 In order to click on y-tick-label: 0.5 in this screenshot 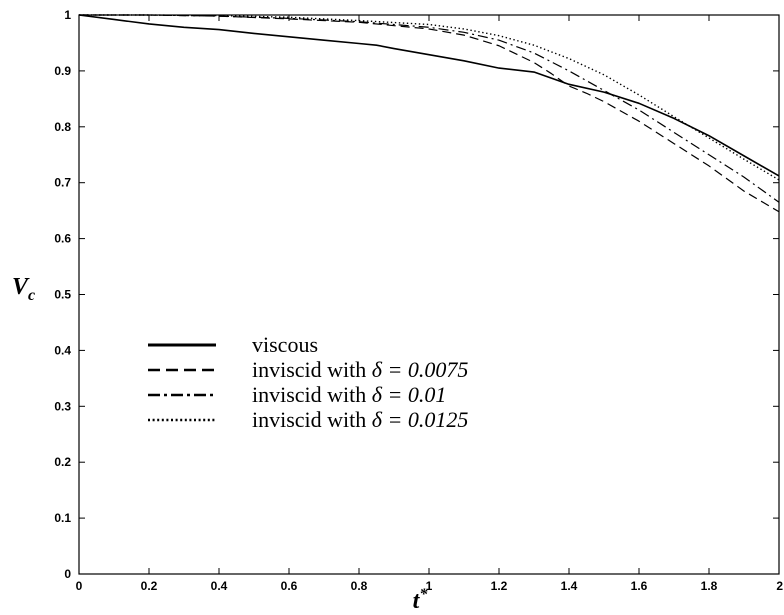, I will do `click(62, 295)`.